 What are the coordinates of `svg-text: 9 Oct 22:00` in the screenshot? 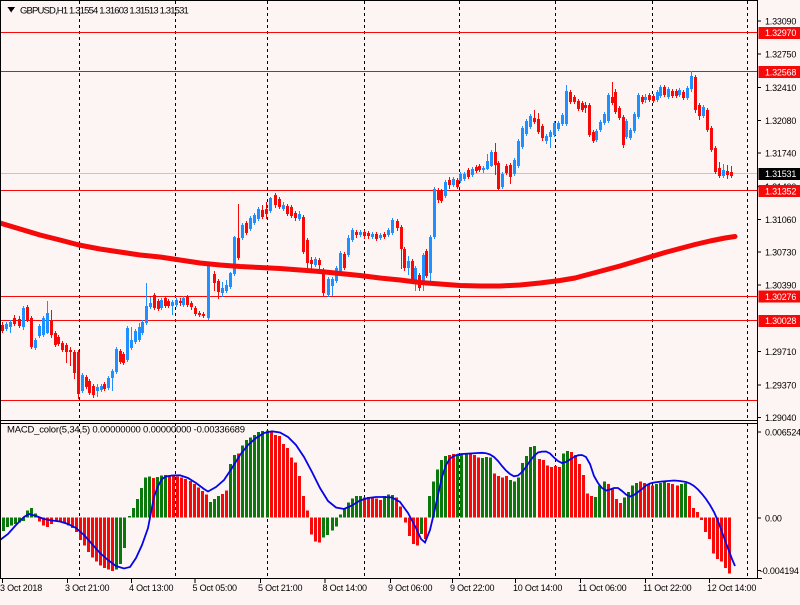 It's located at (472, 588).